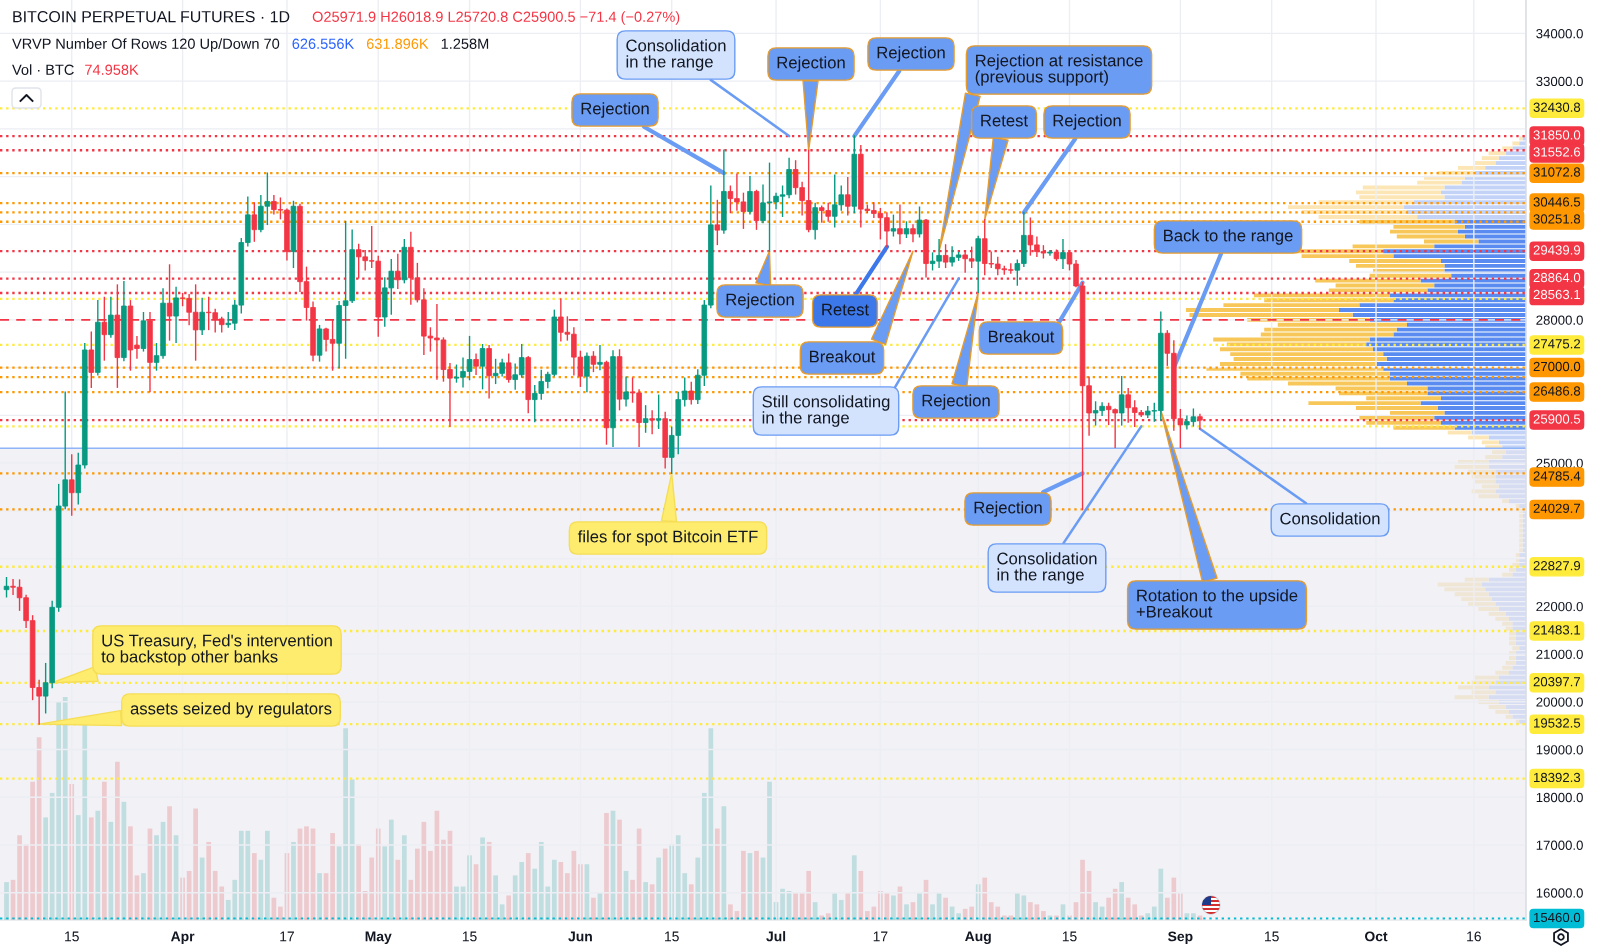 The width and height of the screenshot is (1600, 952). I want to click on y-tick-label: 19000.0, so click(1559, 750).